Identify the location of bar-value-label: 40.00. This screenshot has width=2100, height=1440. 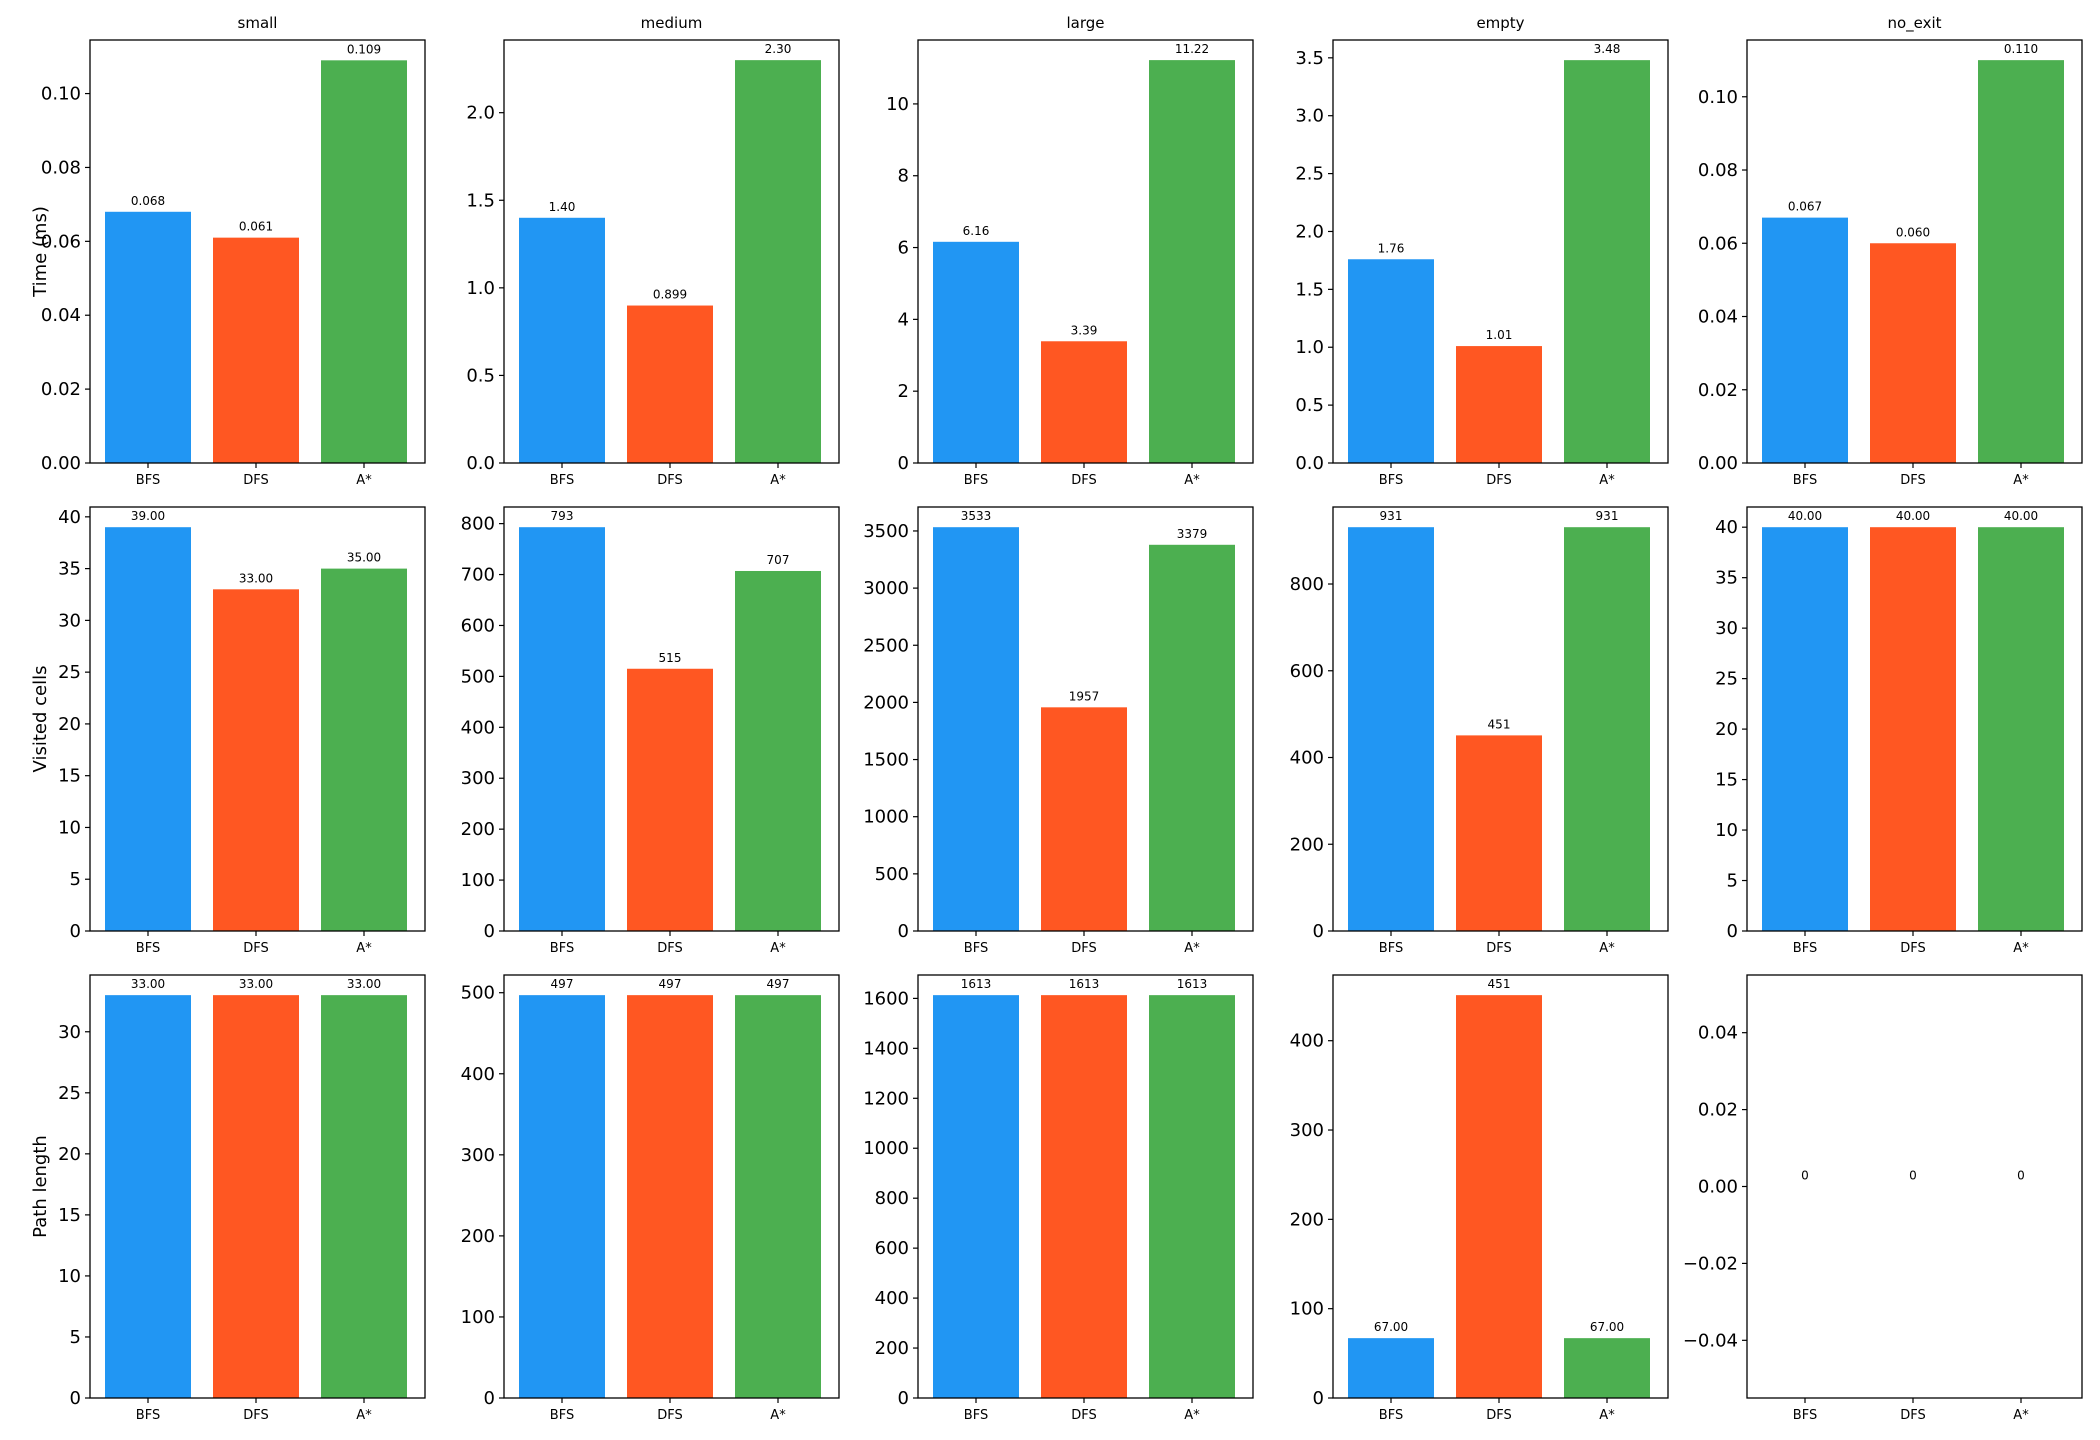
(1805, 516).